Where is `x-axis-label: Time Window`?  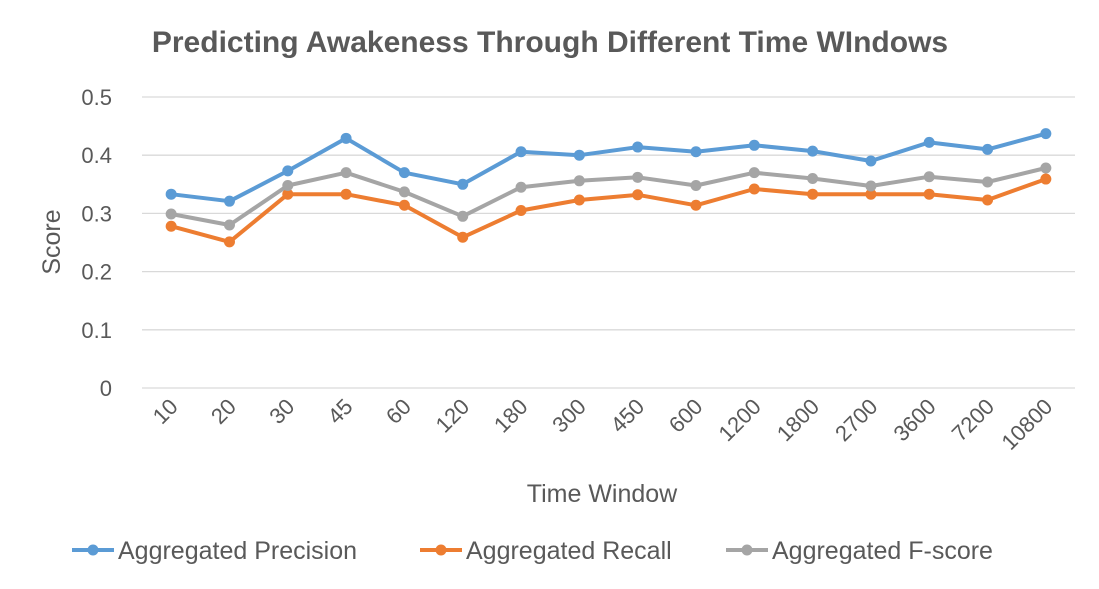 x-axis-label: Time Window is located at coordinates (602, 494).